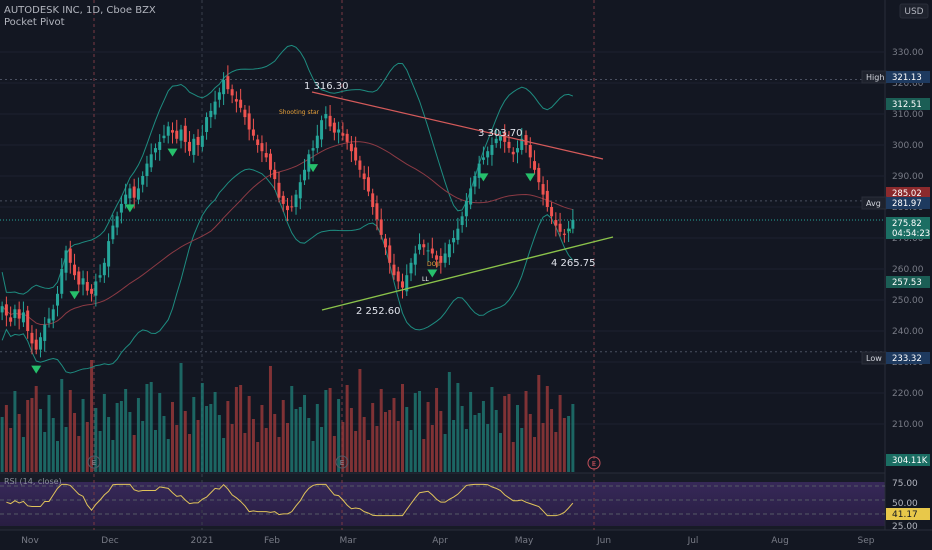  I want to click on rsi-tick-75: 75.00, so click(905, 484).